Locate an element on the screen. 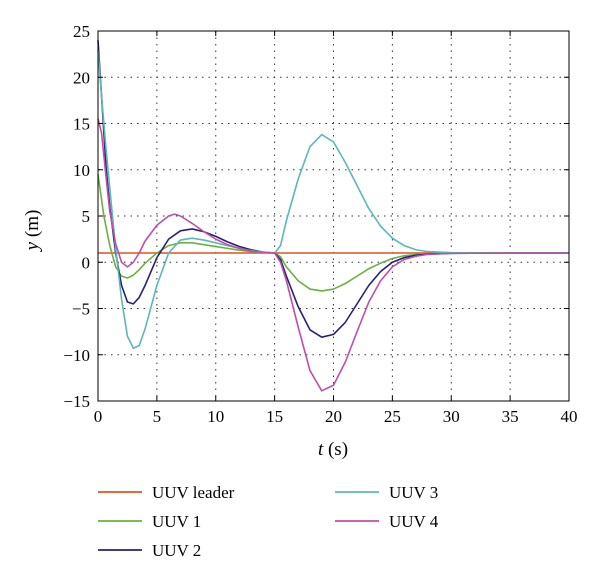 The height and width of the screenshot is (579, 600). x-tick-label: 15 is located at coordinates (274, 416).